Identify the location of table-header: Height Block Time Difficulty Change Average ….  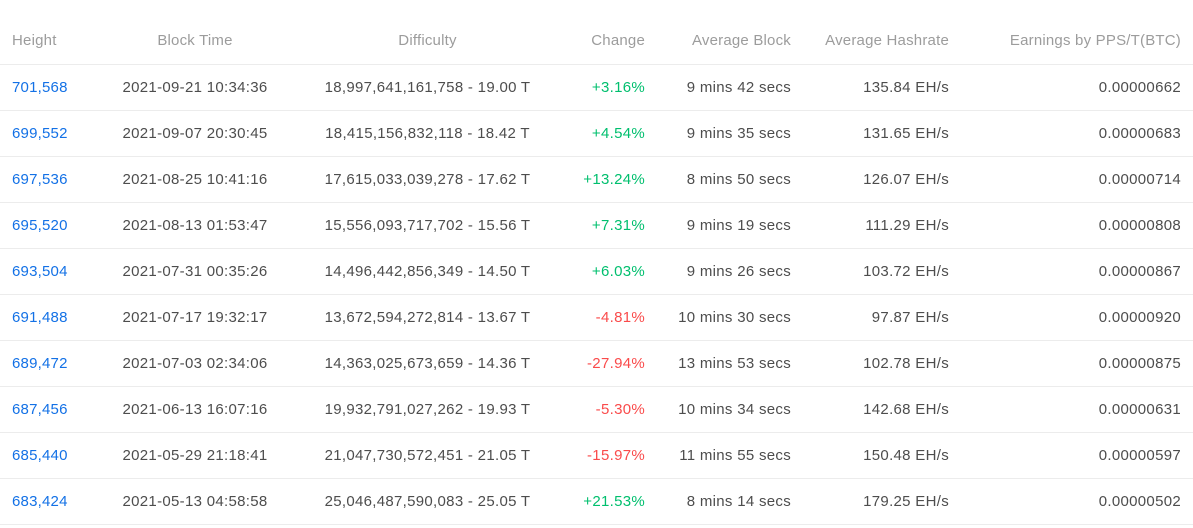
(596, 32).